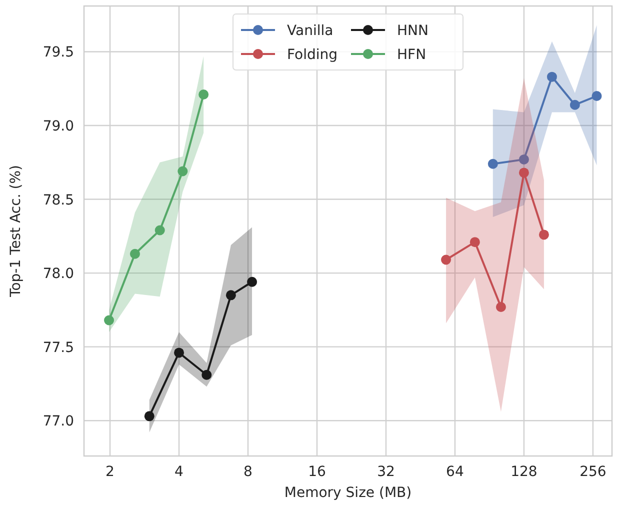  I want to click on y-axis-title: Top-1 Test Acc. (%), so click(16, 231).